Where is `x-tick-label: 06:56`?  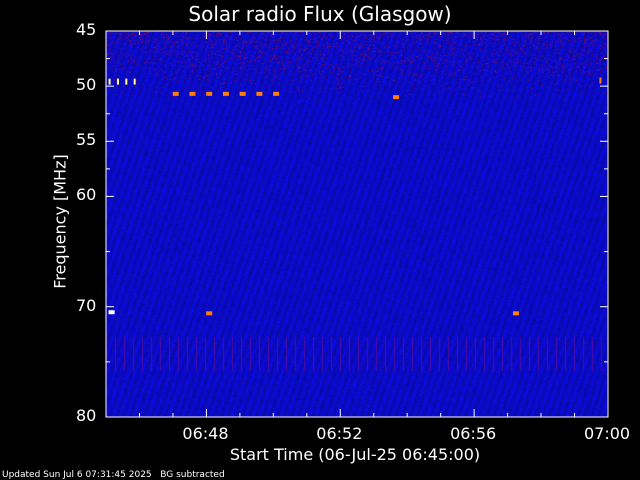
x-tick-label: 06:56 is located at coordinates (473, 433).